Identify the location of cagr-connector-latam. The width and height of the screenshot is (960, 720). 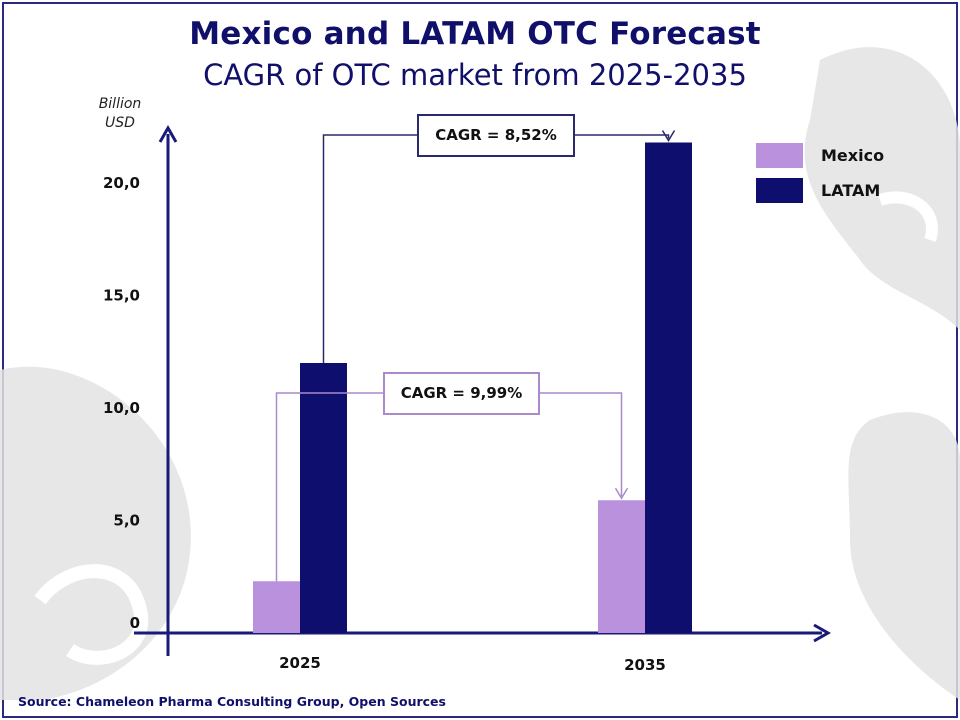
(496, 248).